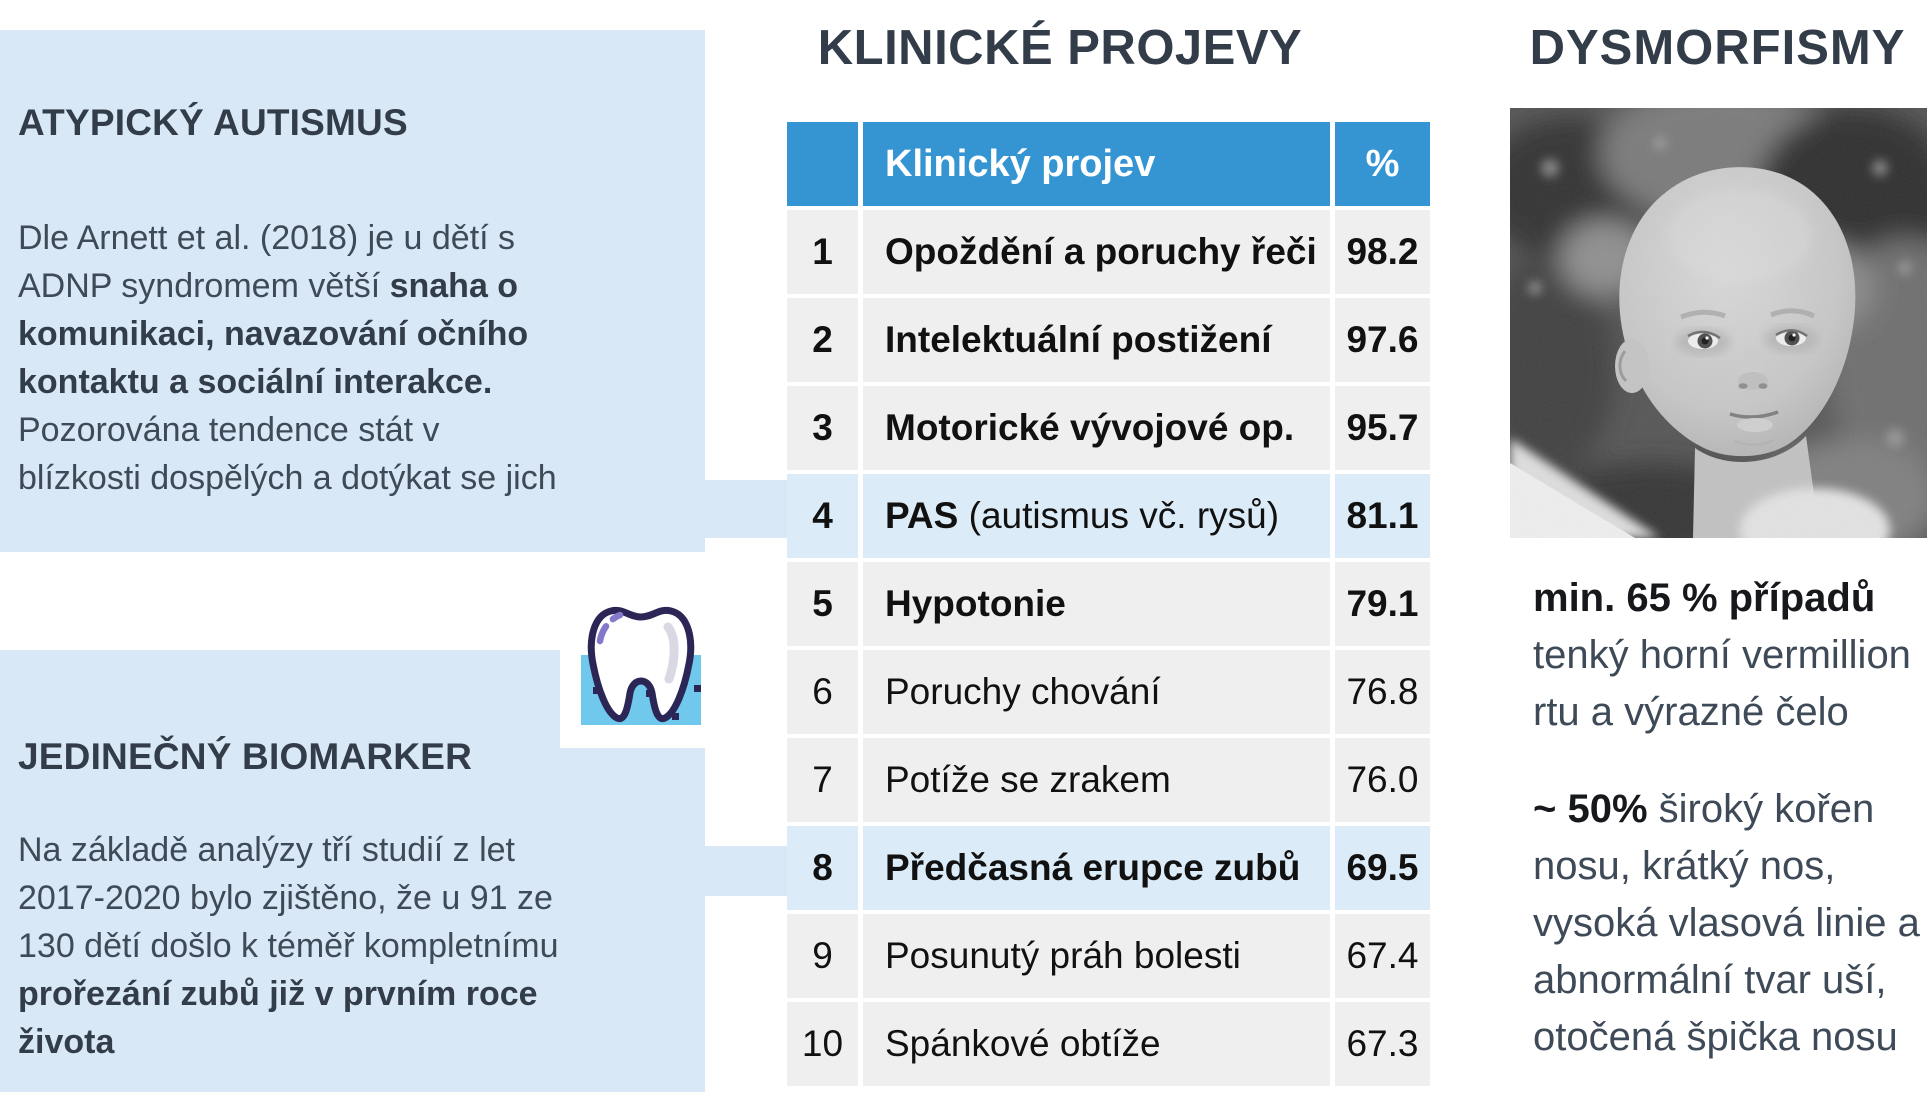  I want to click on row-label: Spánkové obtíže, so click(1096, 1044).